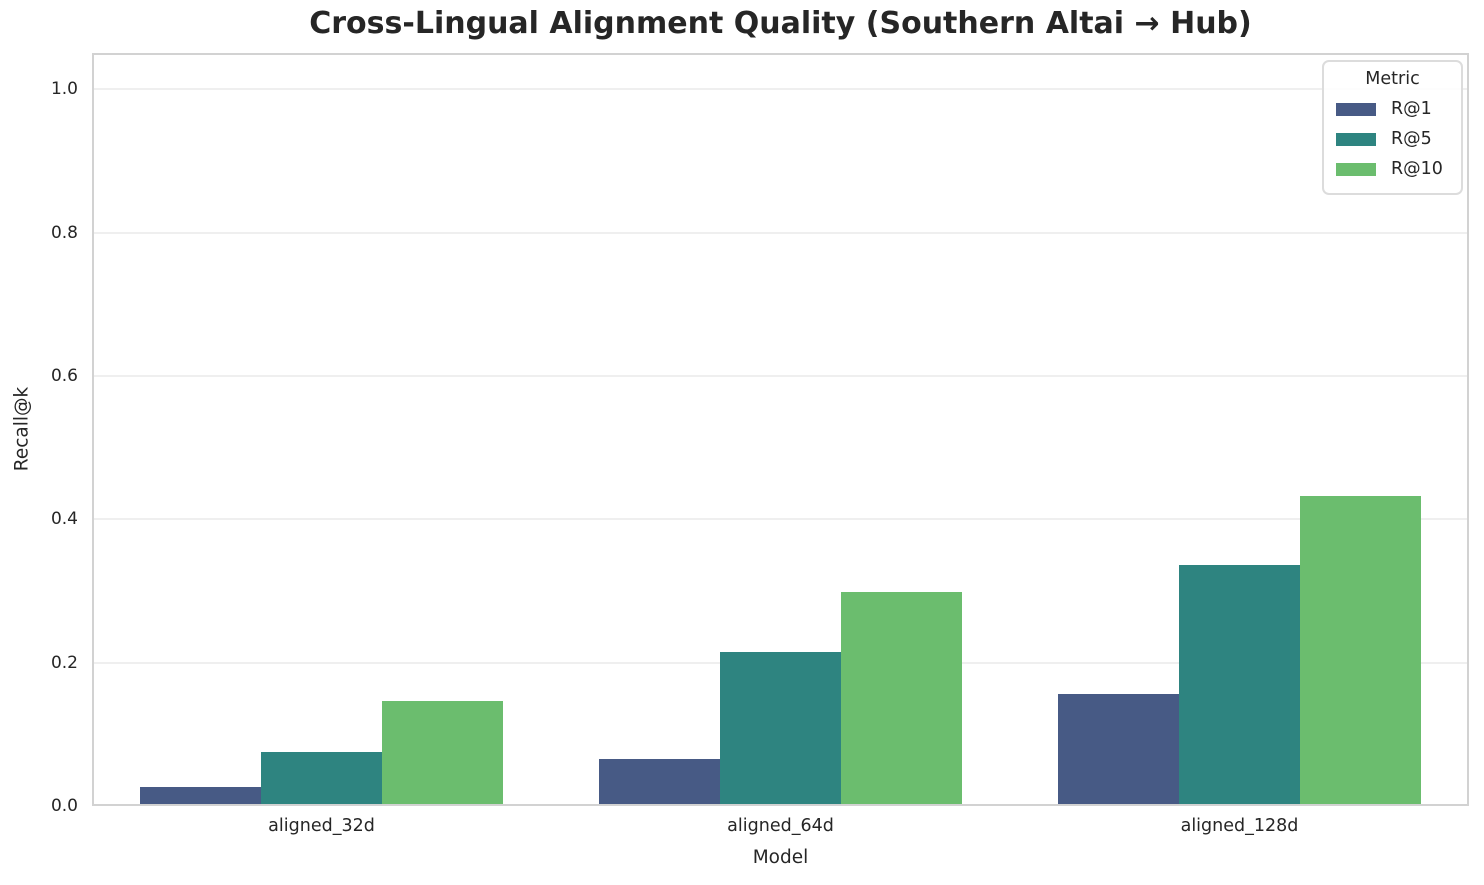 The height and width of the screenshot is (885, 1484). I want to click on y-tick-label: 0.4, so click(64, 519).